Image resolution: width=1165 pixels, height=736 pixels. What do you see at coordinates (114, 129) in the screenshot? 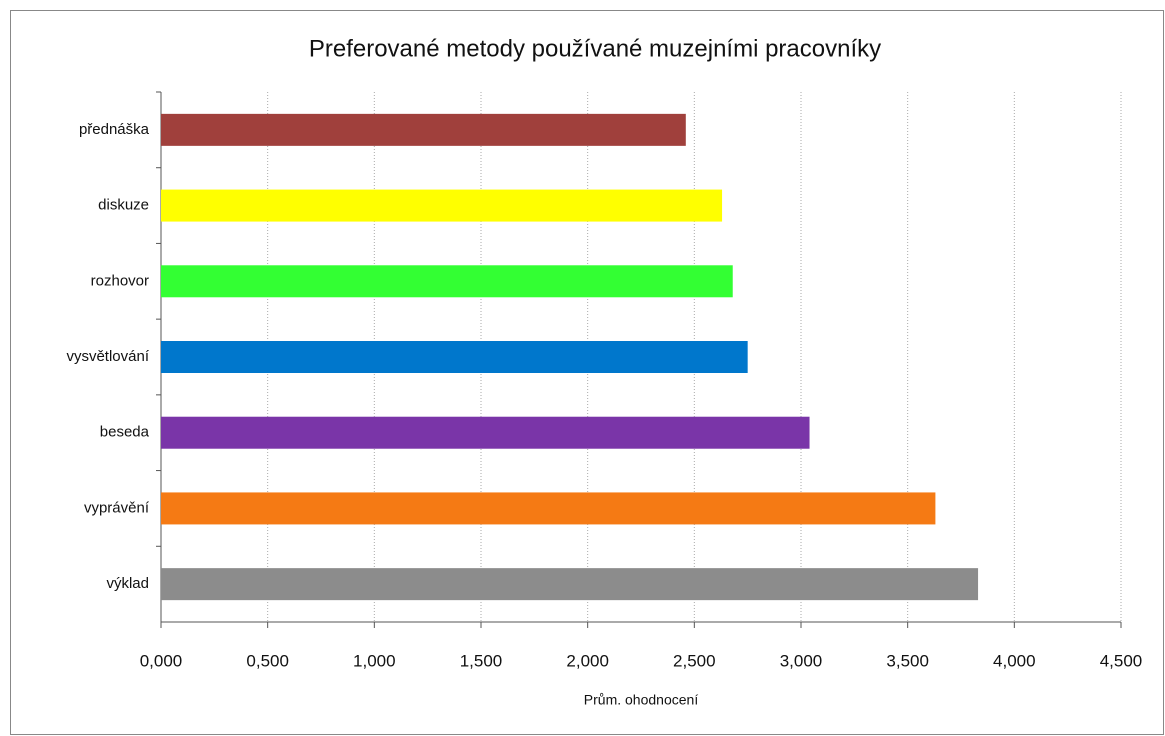
I see `y-tick-label: přednáška` at bounding box center [114, 129].